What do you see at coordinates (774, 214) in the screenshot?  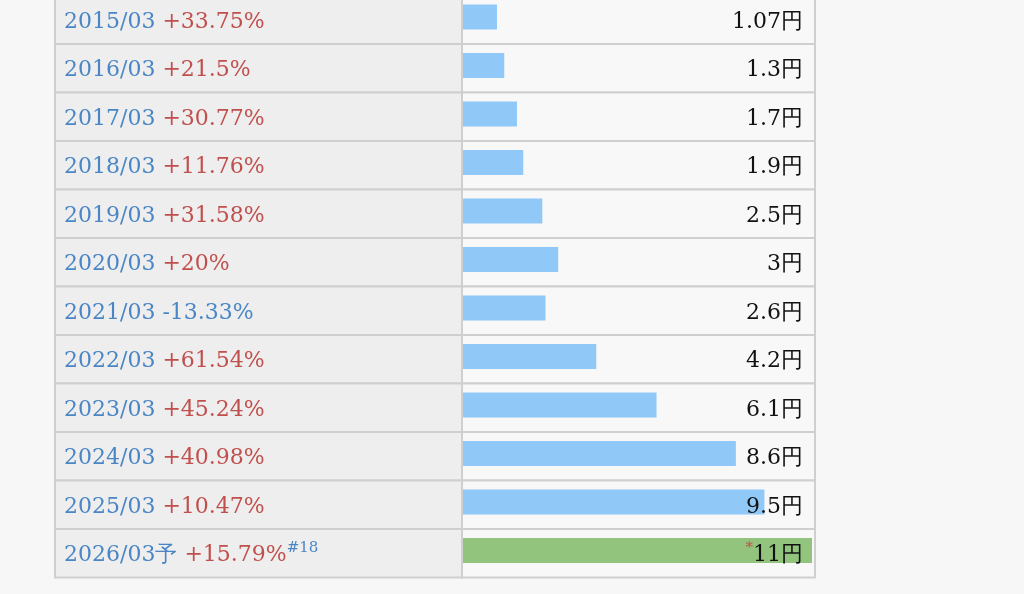 I see `data-label: 2.5円` at bounding box center [774, 214].